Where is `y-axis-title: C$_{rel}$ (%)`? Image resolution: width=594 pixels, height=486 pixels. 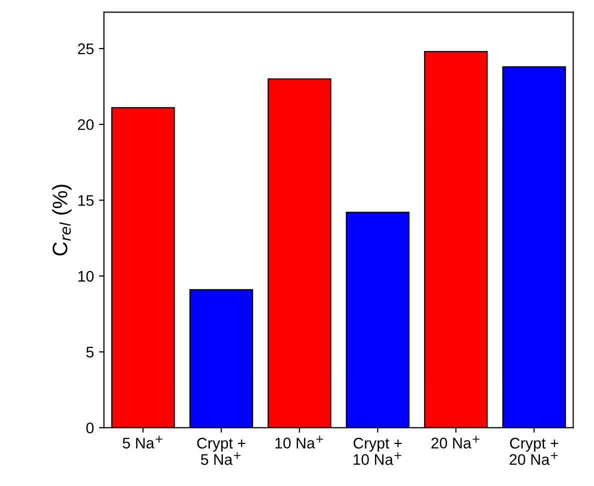 y-axis-title: C$_{rel}$ (%) is located at coordinates (62, 220).